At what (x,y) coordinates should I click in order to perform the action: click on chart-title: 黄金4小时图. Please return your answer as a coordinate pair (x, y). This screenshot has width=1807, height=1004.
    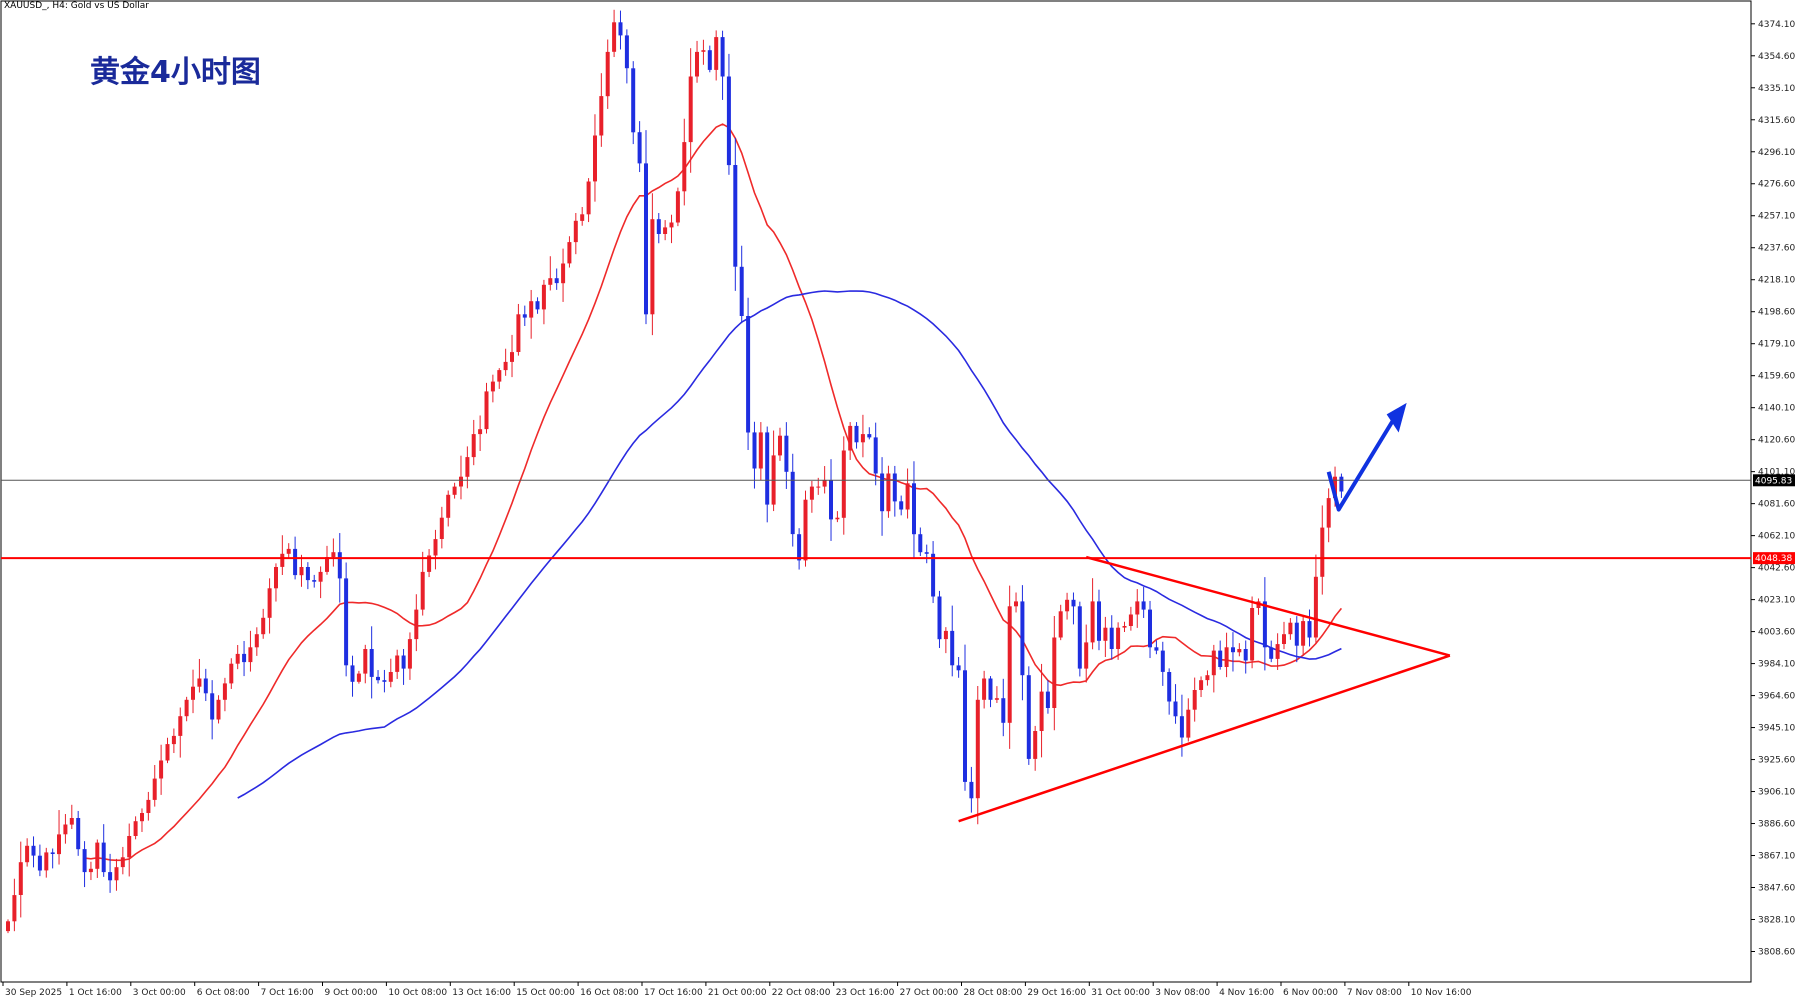
    Looking at the image, I should click on (175, 72).